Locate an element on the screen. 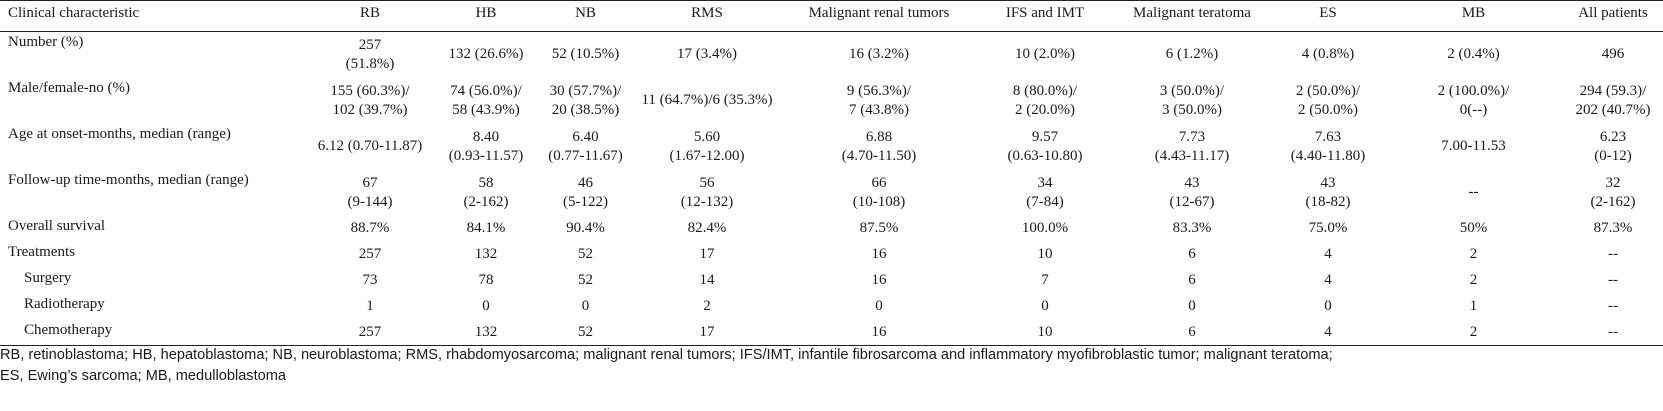 This screenshot has width=1663, height=411. column-header: Malignant teratoma is located at coordinates (1192, 16).